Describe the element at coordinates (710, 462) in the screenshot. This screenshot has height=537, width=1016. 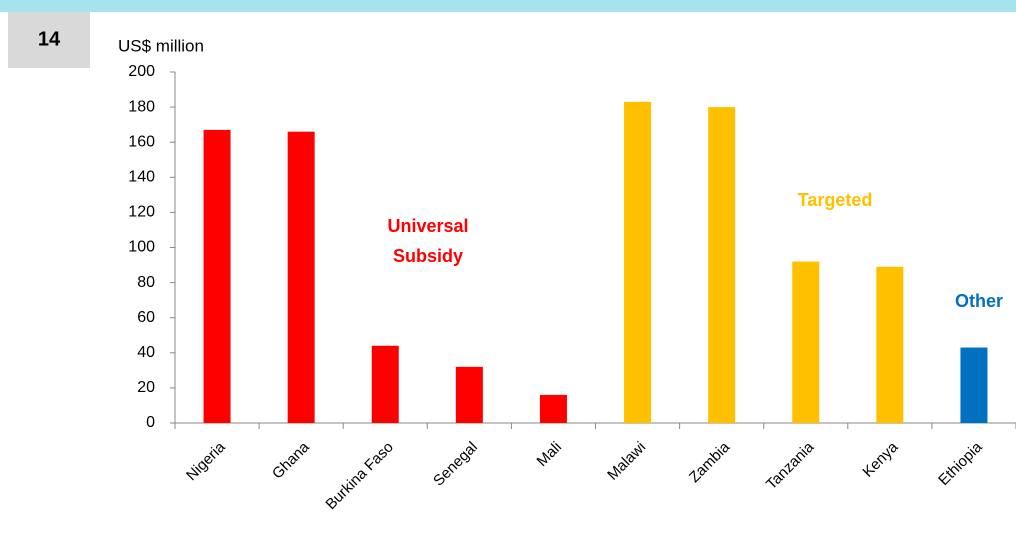
I see `x-tick-label: Zambia` at that location.